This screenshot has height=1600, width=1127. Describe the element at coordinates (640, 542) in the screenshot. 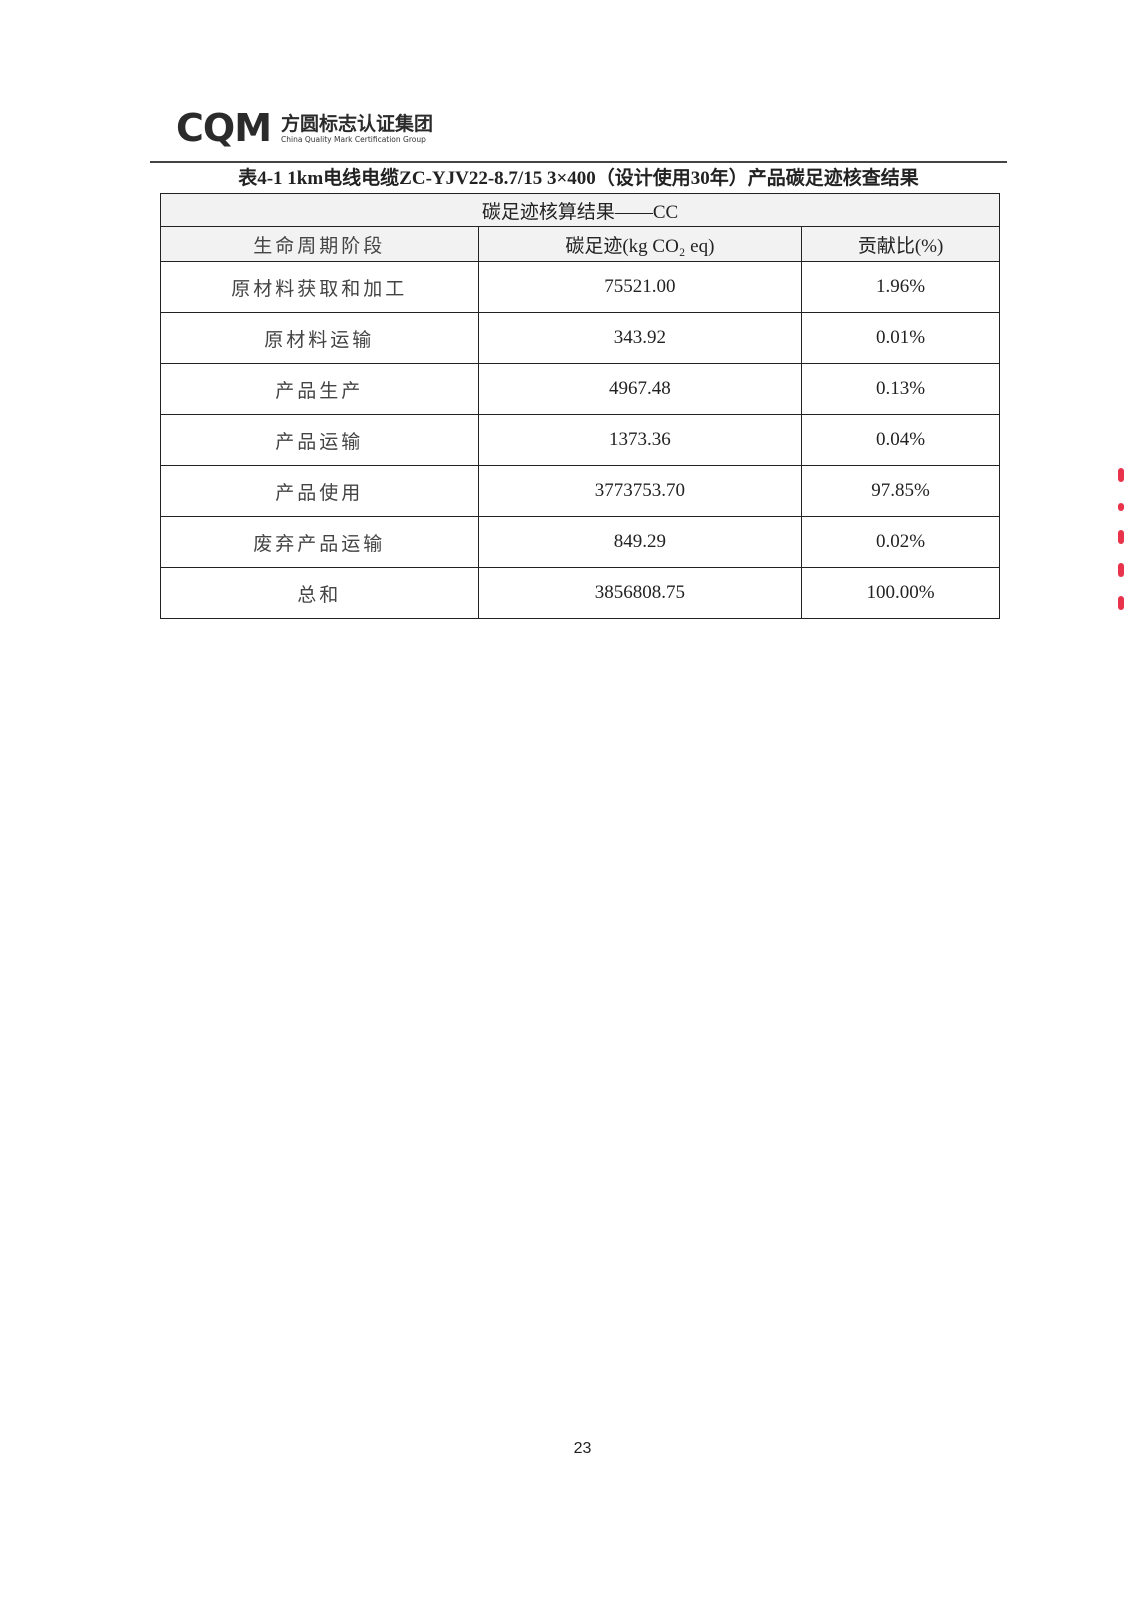

I see `footprint-cell: 849.29` at that location.